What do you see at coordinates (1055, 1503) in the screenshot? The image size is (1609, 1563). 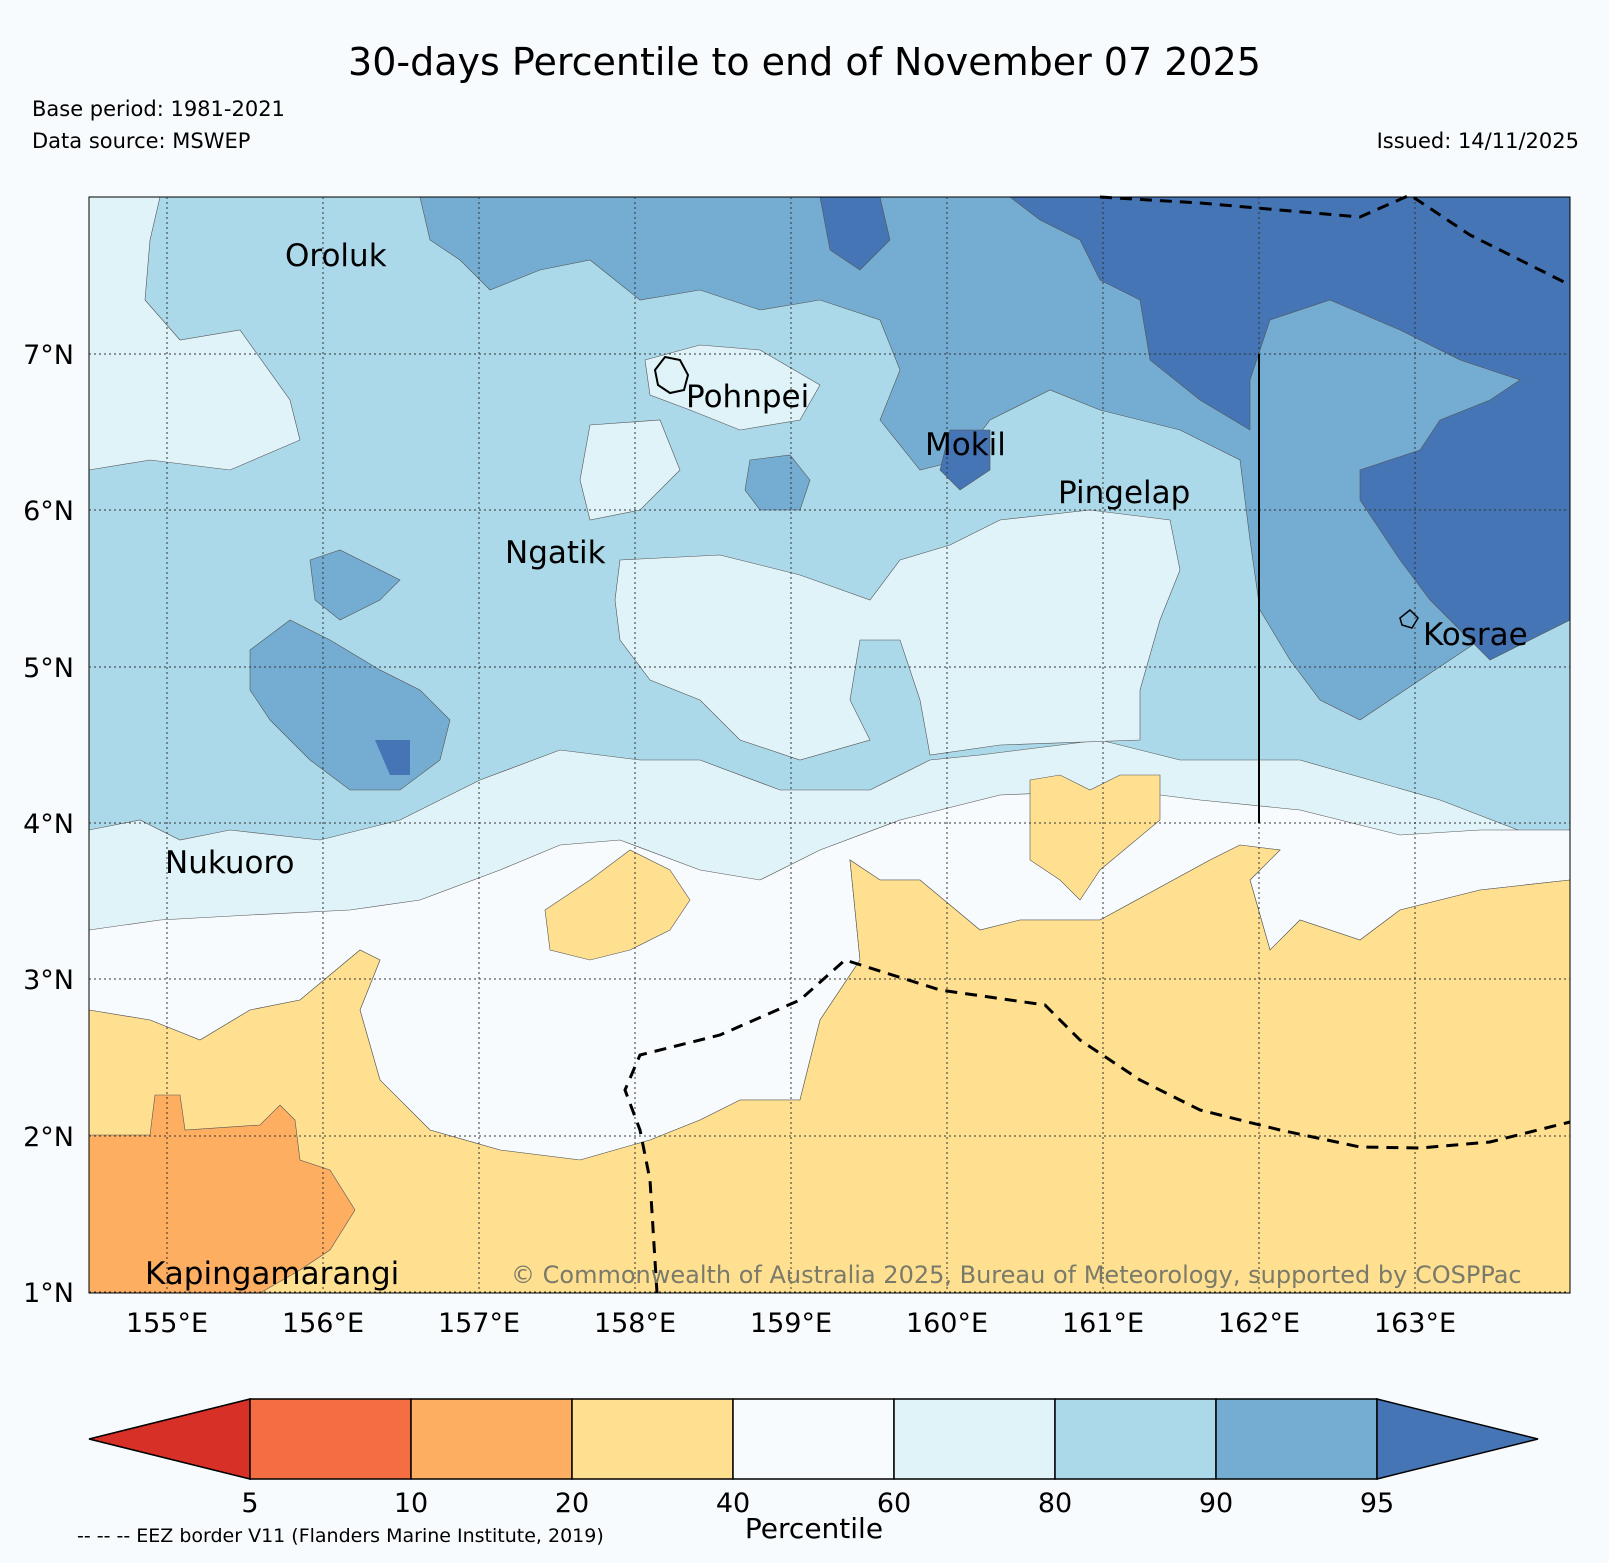 I see `colorbar-tick-80: 80` at bounding box center [1055, 1503].